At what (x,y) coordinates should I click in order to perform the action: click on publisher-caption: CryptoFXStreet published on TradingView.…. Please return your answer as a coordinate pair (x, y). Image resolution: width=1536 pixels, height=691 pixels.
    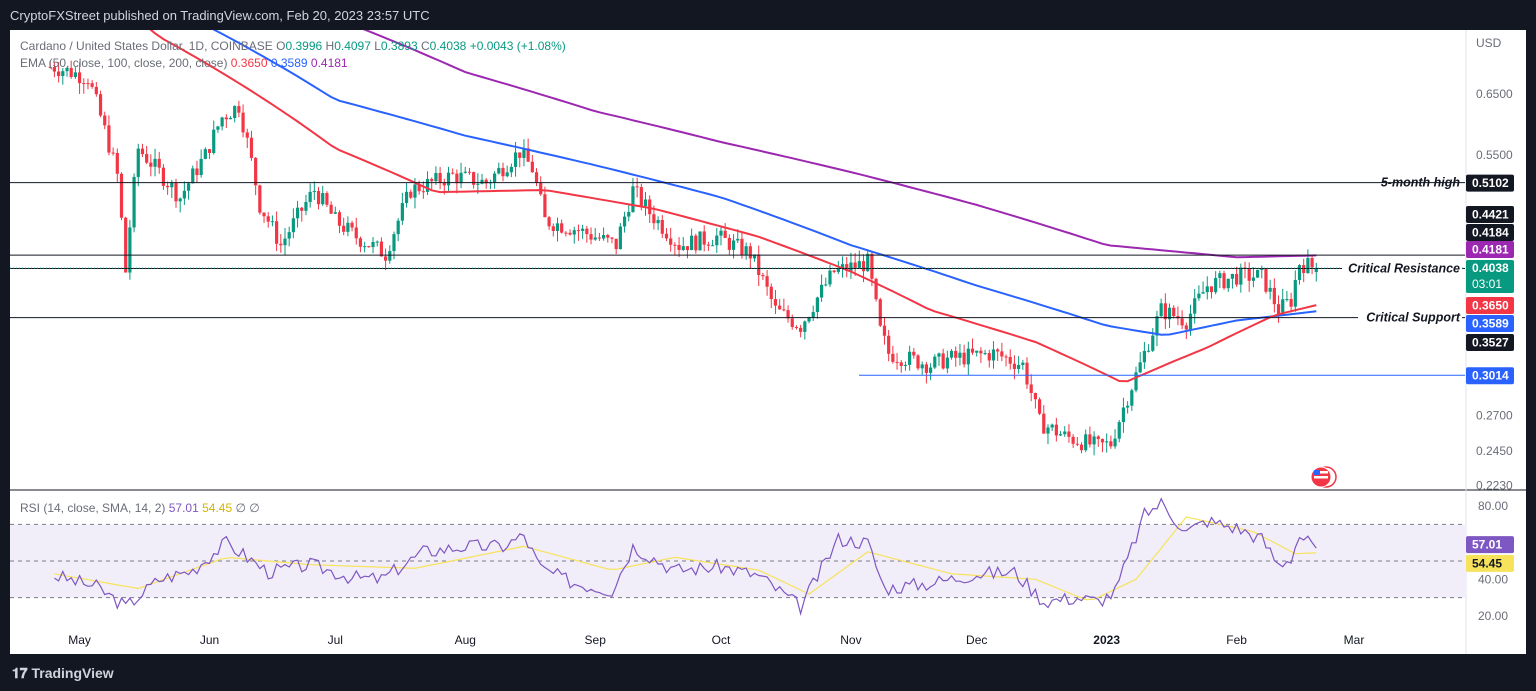
    Looking at the image, I should click on (220, 15).